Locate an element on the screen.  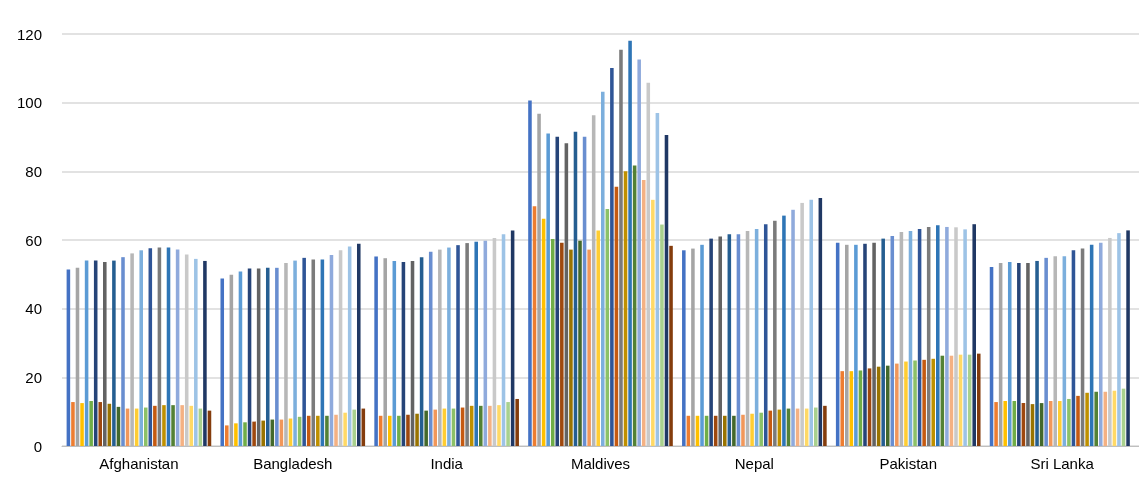
y-tick-label: 60 is located at coordinates (33, 240).